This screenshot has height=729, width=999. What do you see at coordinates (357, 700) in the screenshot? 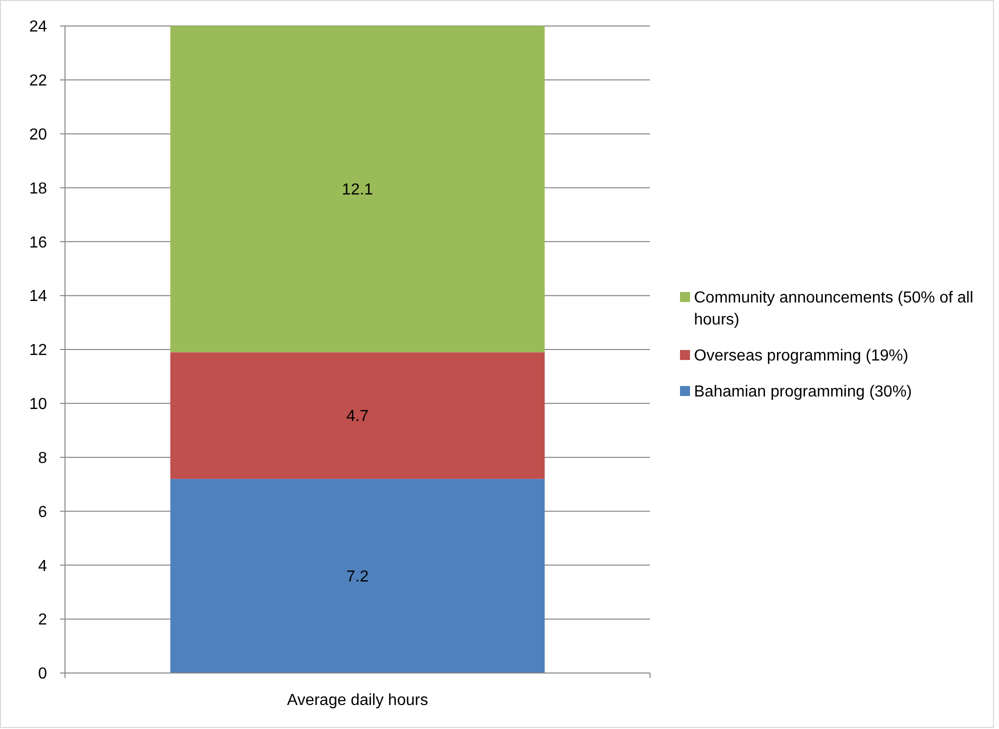
I see `x-tick-label: Average daily hours` at bounding box center [357, 700].